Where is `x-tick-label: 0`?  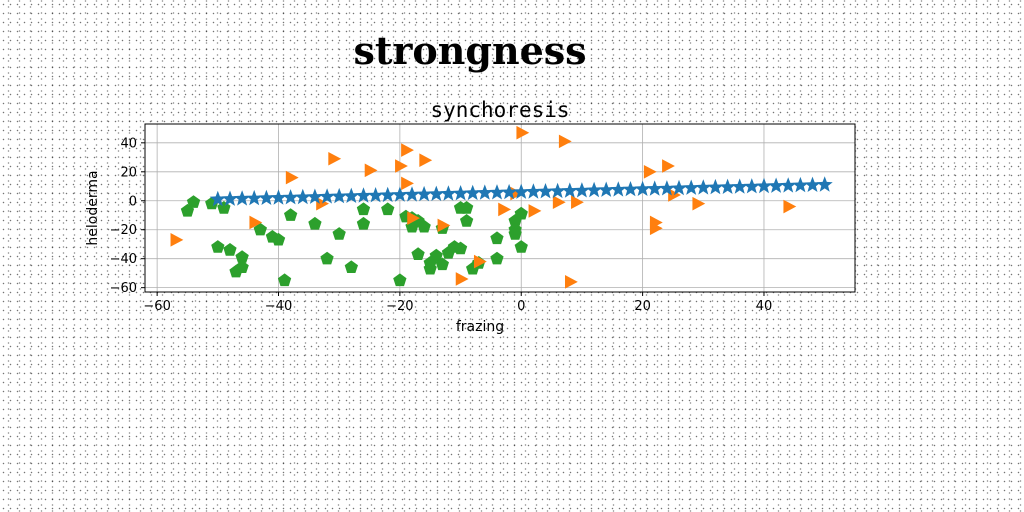
x-tick-label: 0 is located at coordinates (521, 306).